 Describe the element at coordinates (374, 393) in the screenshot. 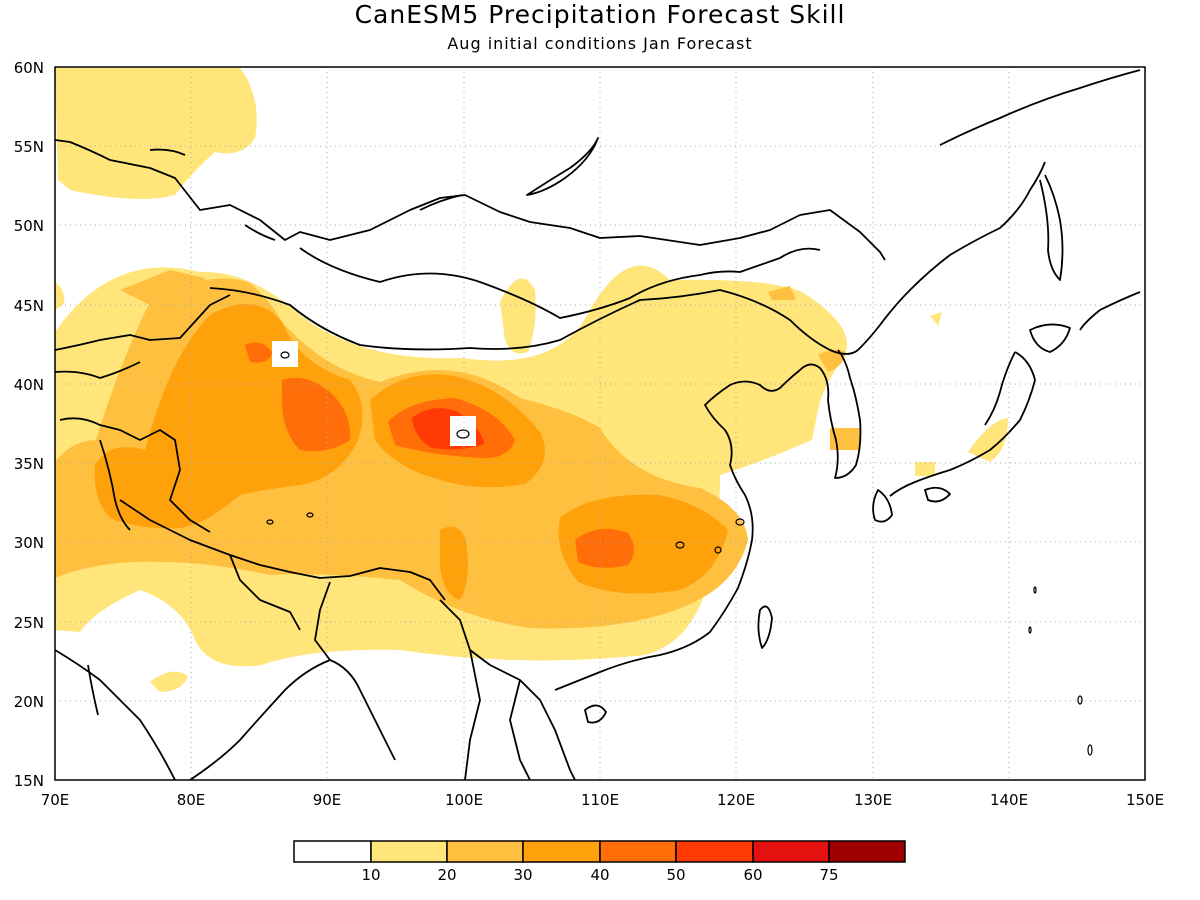

I see `missing-data-boxes` at that location.